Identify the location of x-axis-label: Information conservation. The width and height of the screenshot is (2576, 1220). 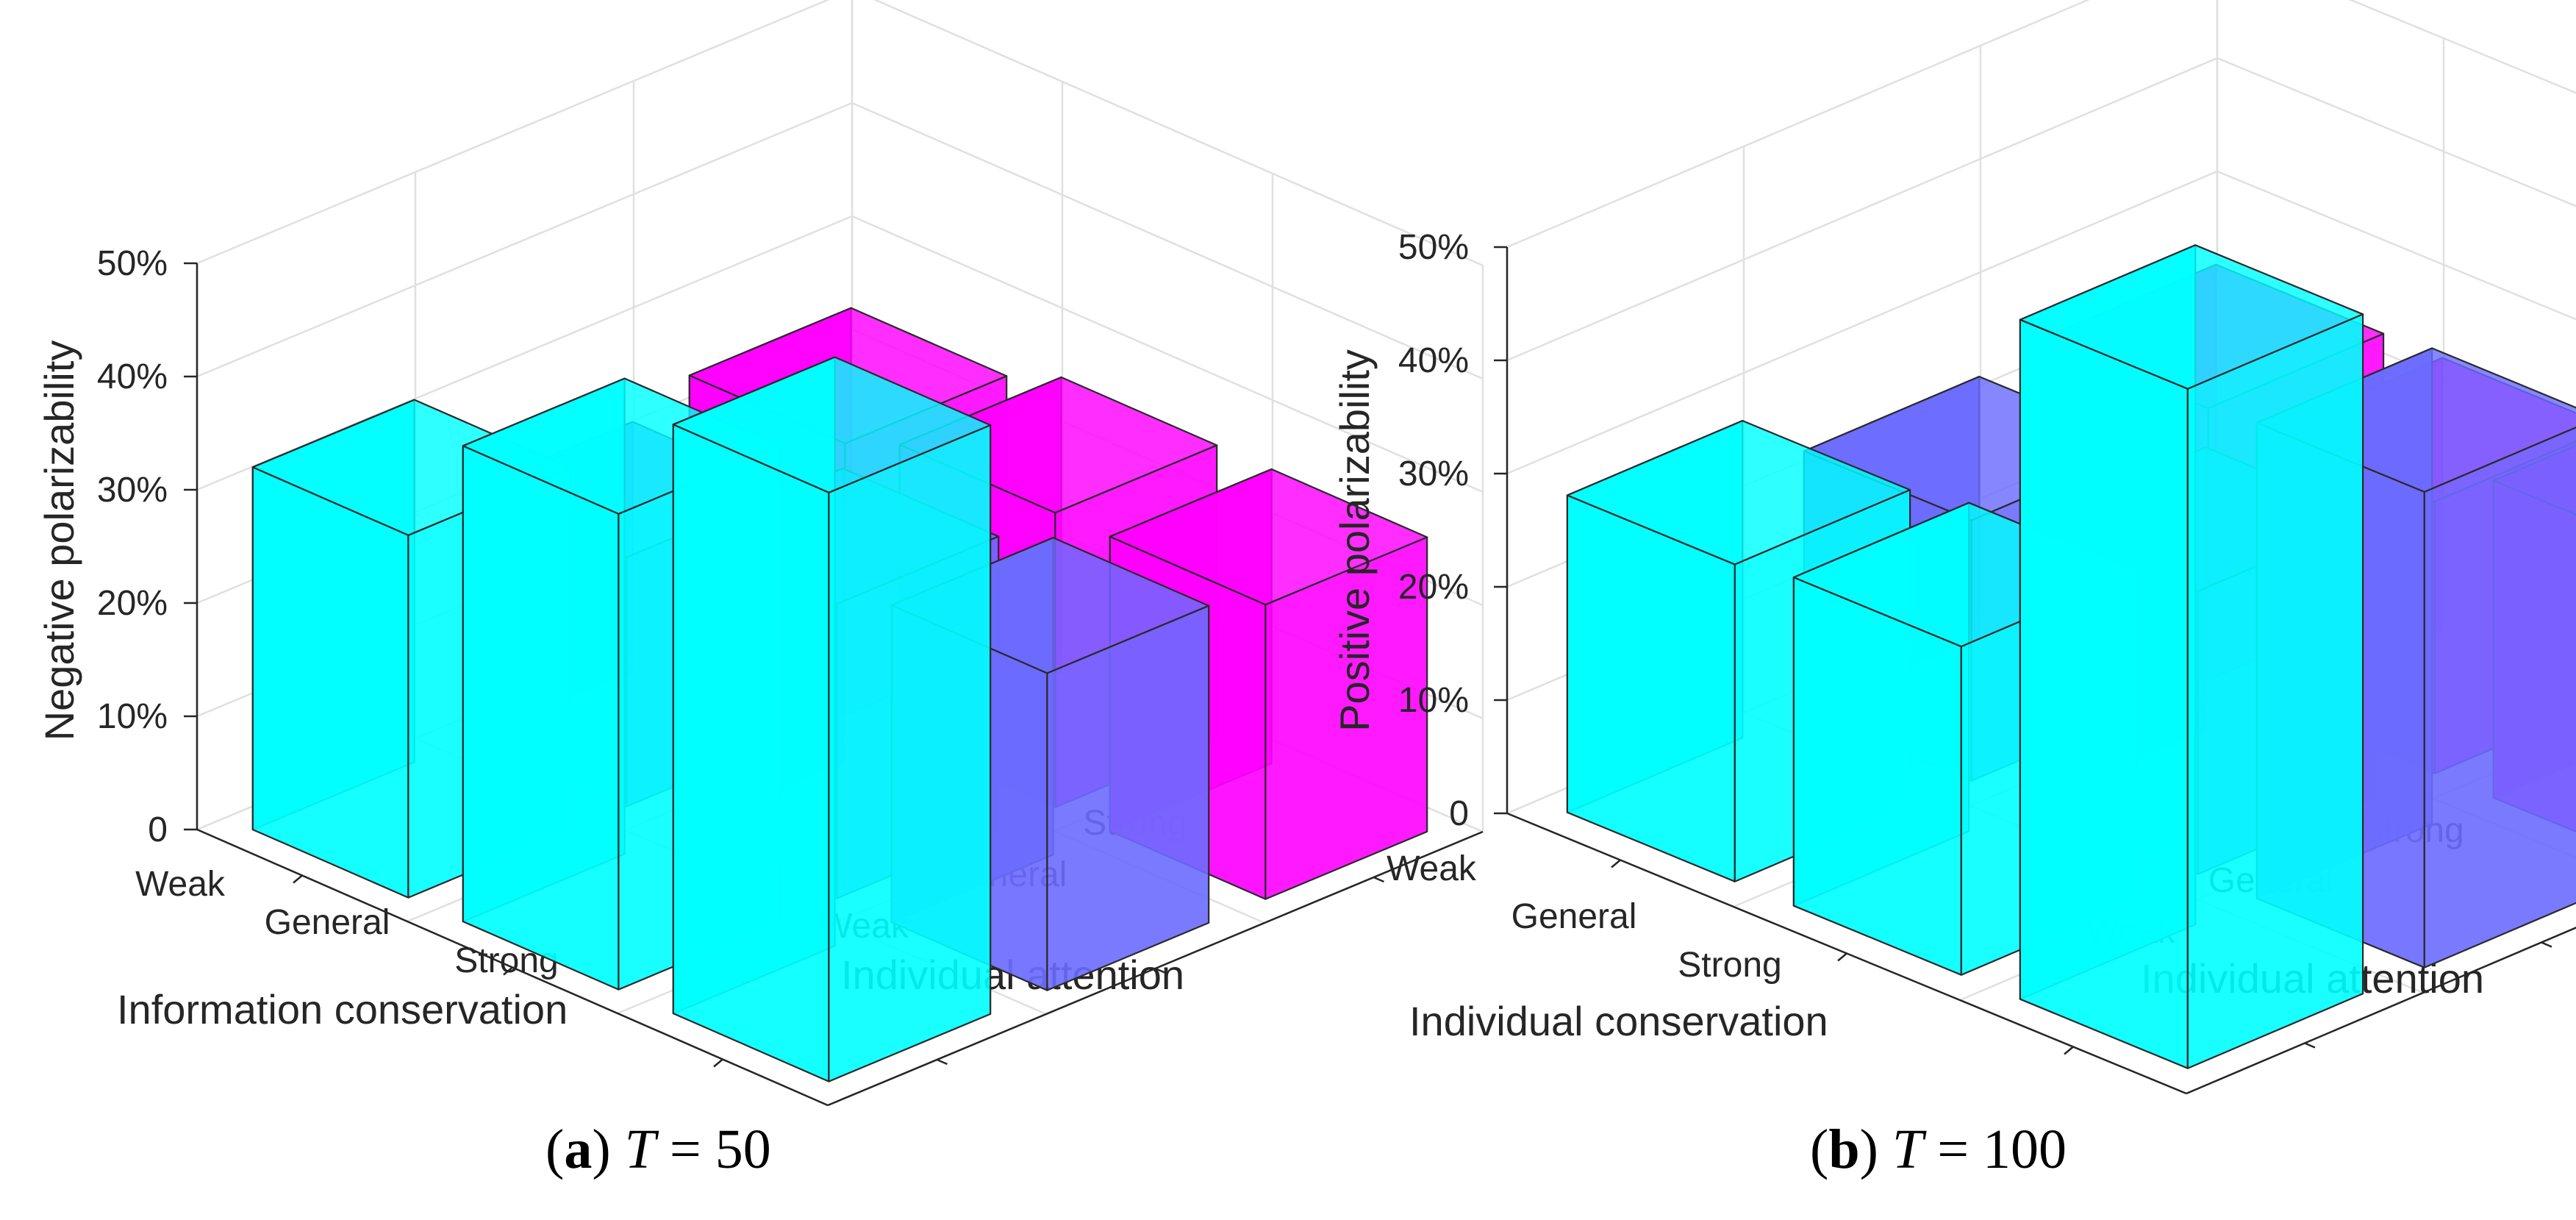
(342, 1009).